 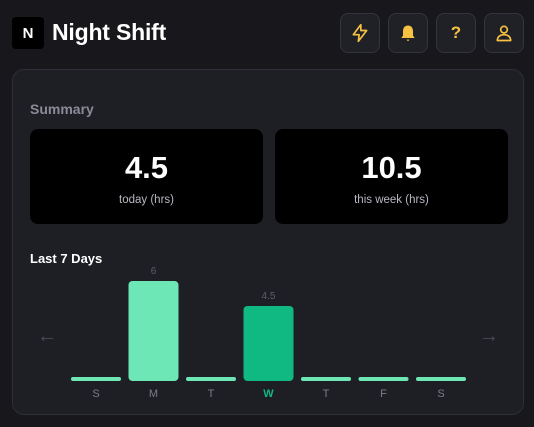 I want to click on app-logo: N, so click(x=28, y=33).